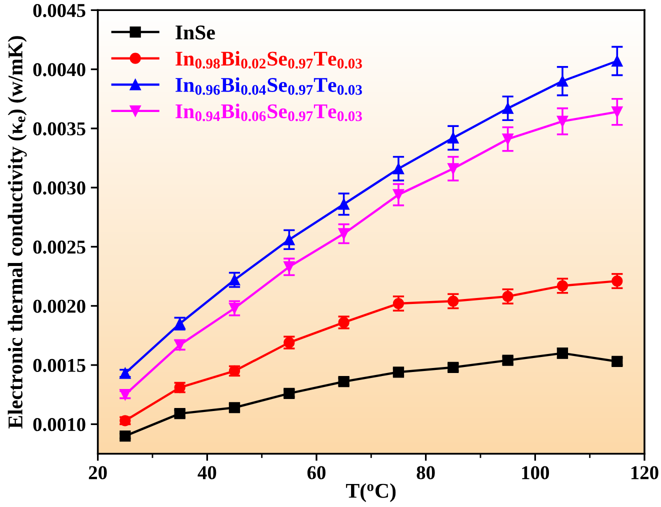  What do you see at coordinates (269, 86) in the screenshot?
I see `legend-label: In$_{0.96}$Bi$_{0.04}$Se$_{0.97}$Te$_{0.03}$` at bounding box center [269, 86].